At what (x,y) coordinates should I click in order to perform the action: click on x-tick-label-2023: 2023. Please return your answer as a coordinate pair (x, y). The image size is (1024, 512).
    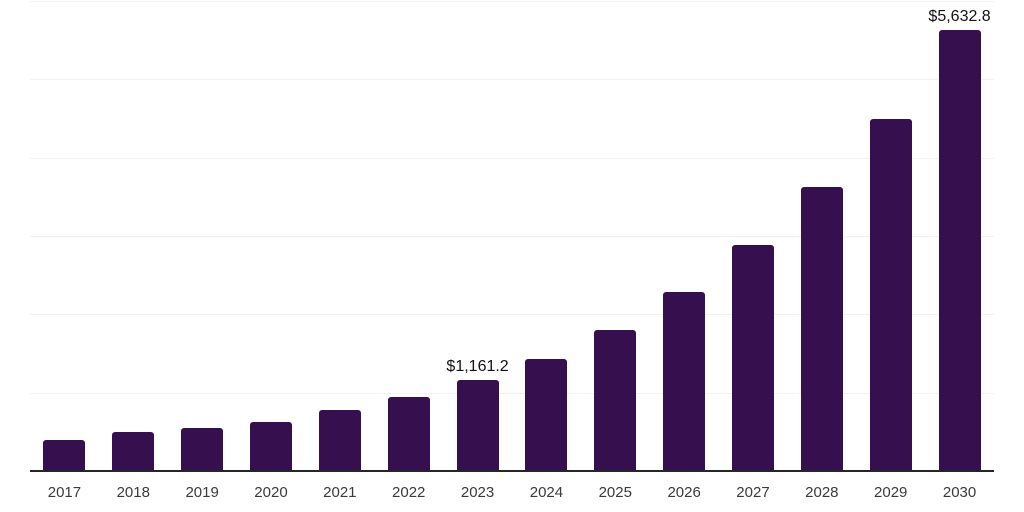
    Looking at the image, I should click on (477, 492).